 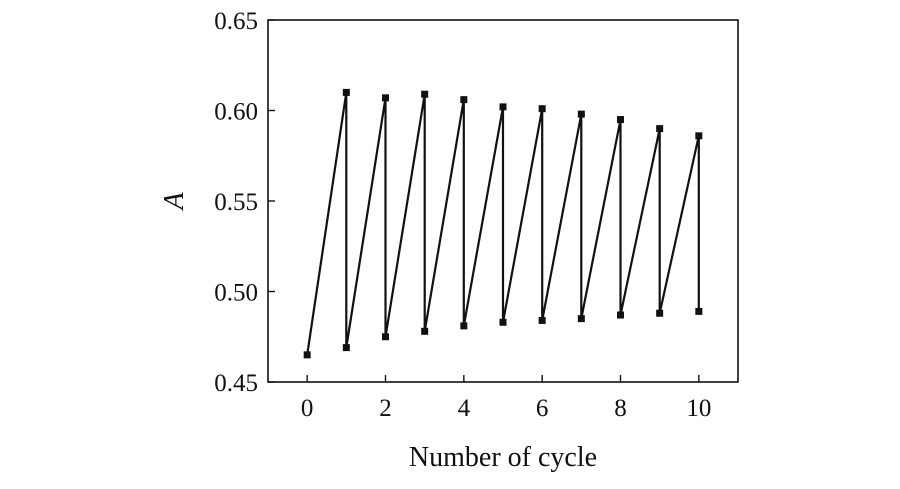 What do you see at coordinates (236, 383) in the screenshot?
I see `y-tick-label: 0.45` at bounding box center [236, 383].